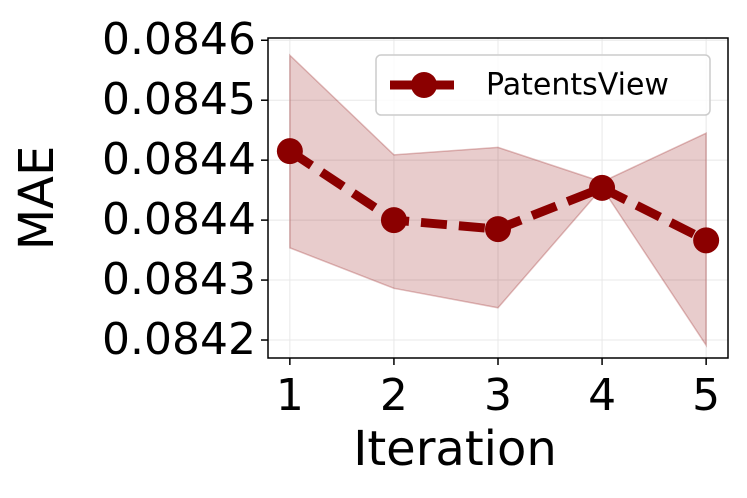 The width and height of the screenshot is (747, 498). Describe the element at coordinates (290, 395) in the screenshot. I see `x-tick-label: 1` at that location.